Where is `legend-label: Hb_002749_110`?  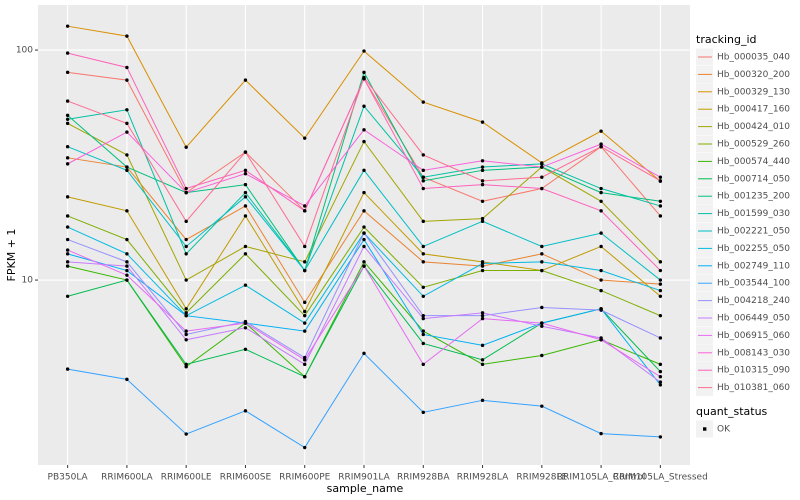
legend-label: Hb_002749_110 is located at coordinates (753, 266).